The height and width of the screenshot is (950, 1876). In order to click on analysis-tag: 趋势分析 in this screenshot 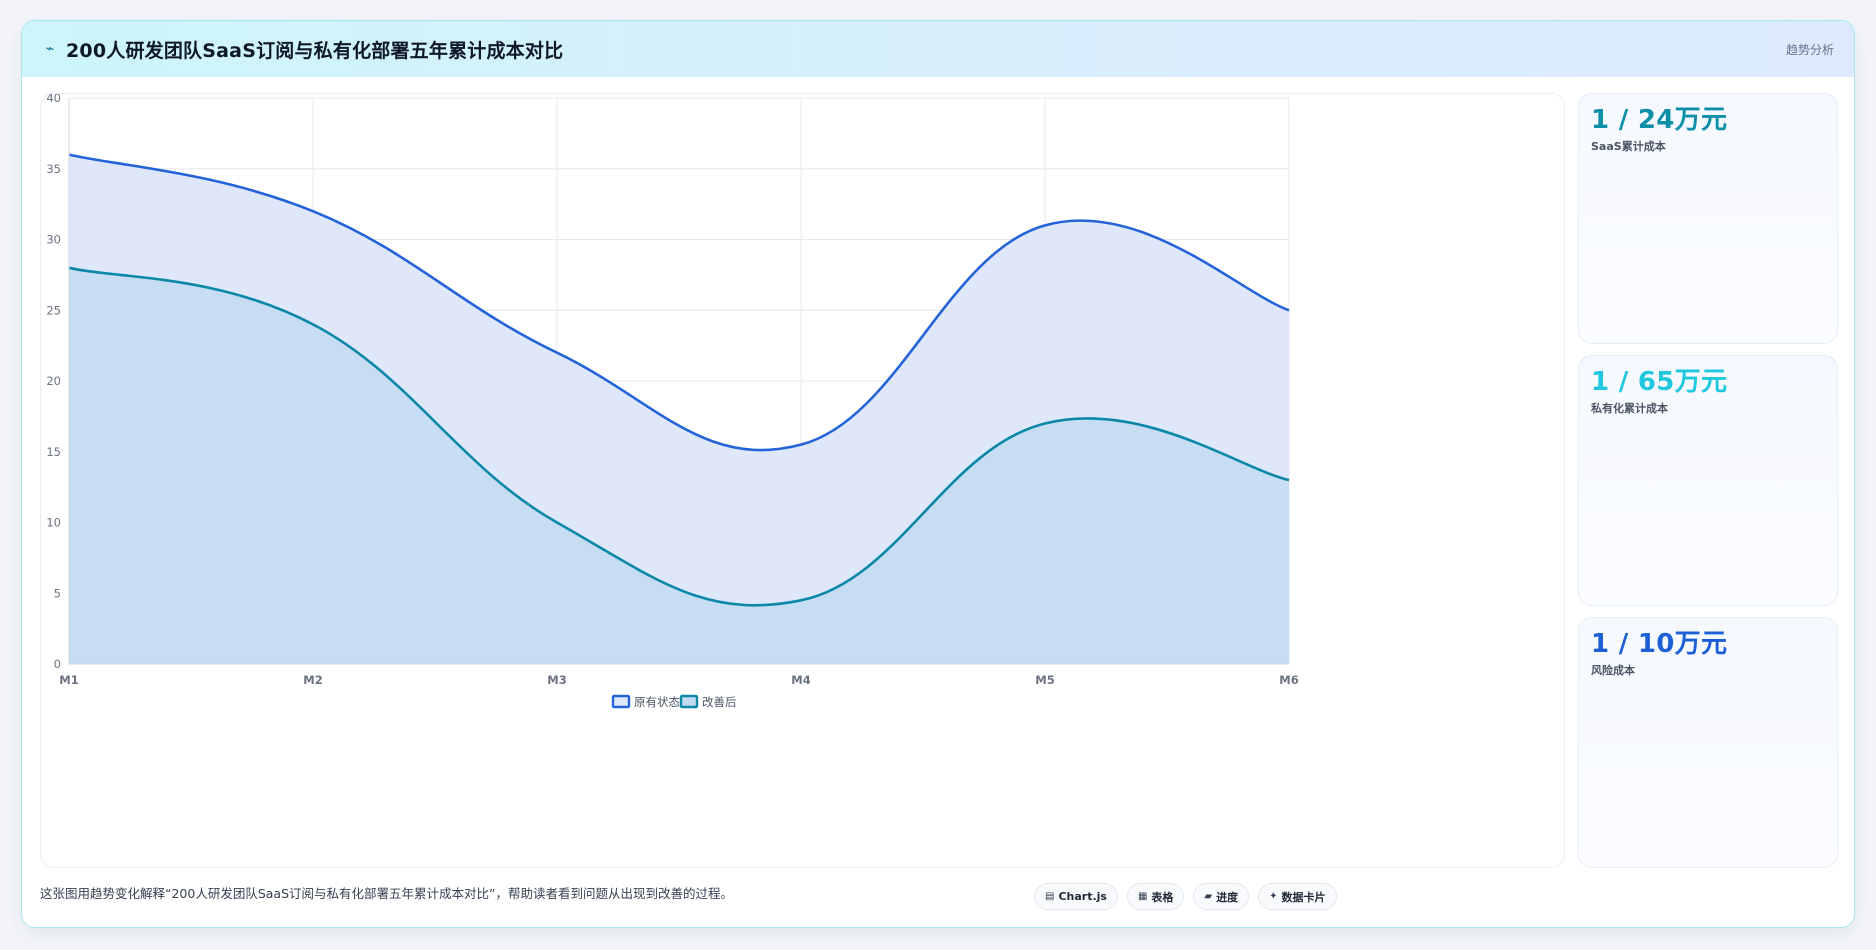, I will do `click(1809, 49)`.